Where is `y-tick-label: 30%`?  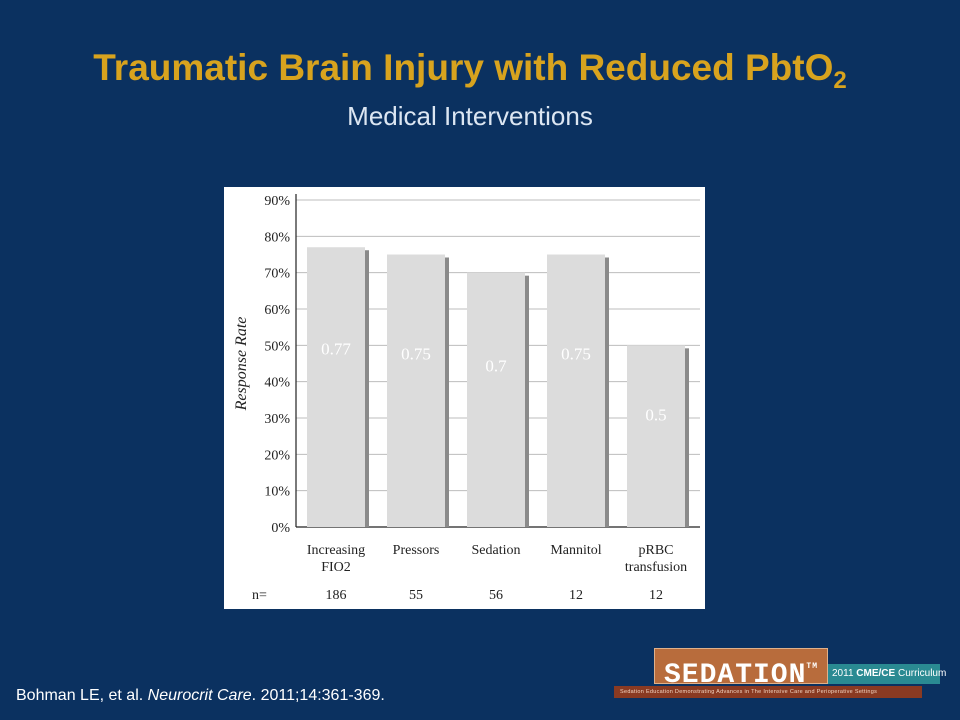
y-tick-label: 30% is located at coordinates (277, 419).